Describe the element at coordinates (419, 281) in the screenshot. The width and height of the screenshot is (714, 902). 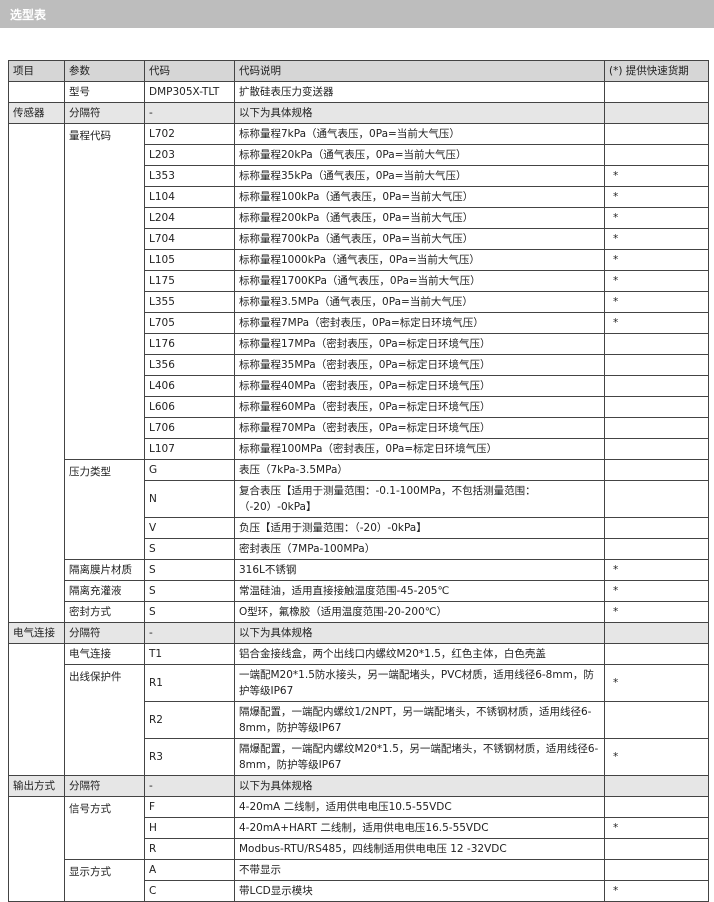
I see `code-desc: 标称量程1700KPa（通气表压，0Pa=当前大气压）` at that location.